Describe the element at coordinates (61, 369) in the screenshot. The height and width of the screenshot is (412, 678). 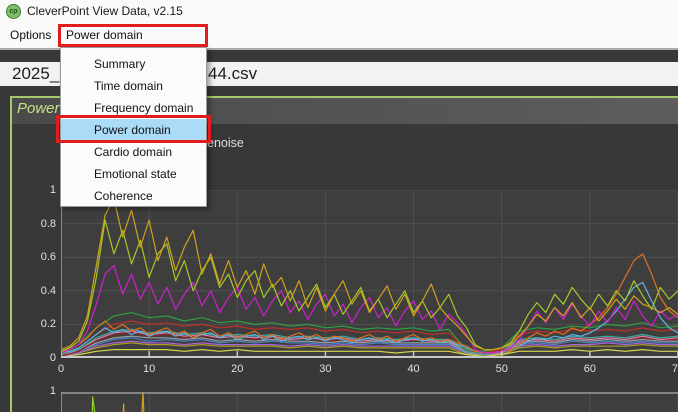
I see `x-tick-label: 0` at that location.